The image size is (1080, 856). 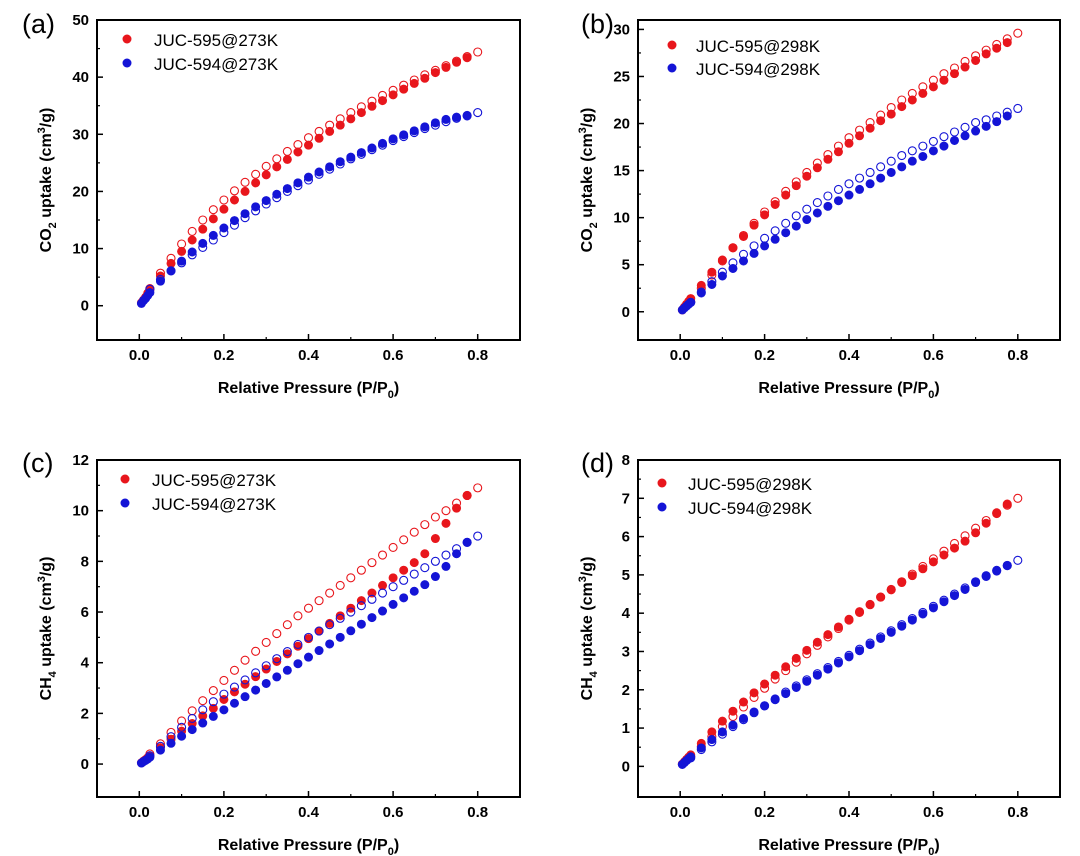 I want to click on y-tick-label: 25, so click(x=621, y=76).